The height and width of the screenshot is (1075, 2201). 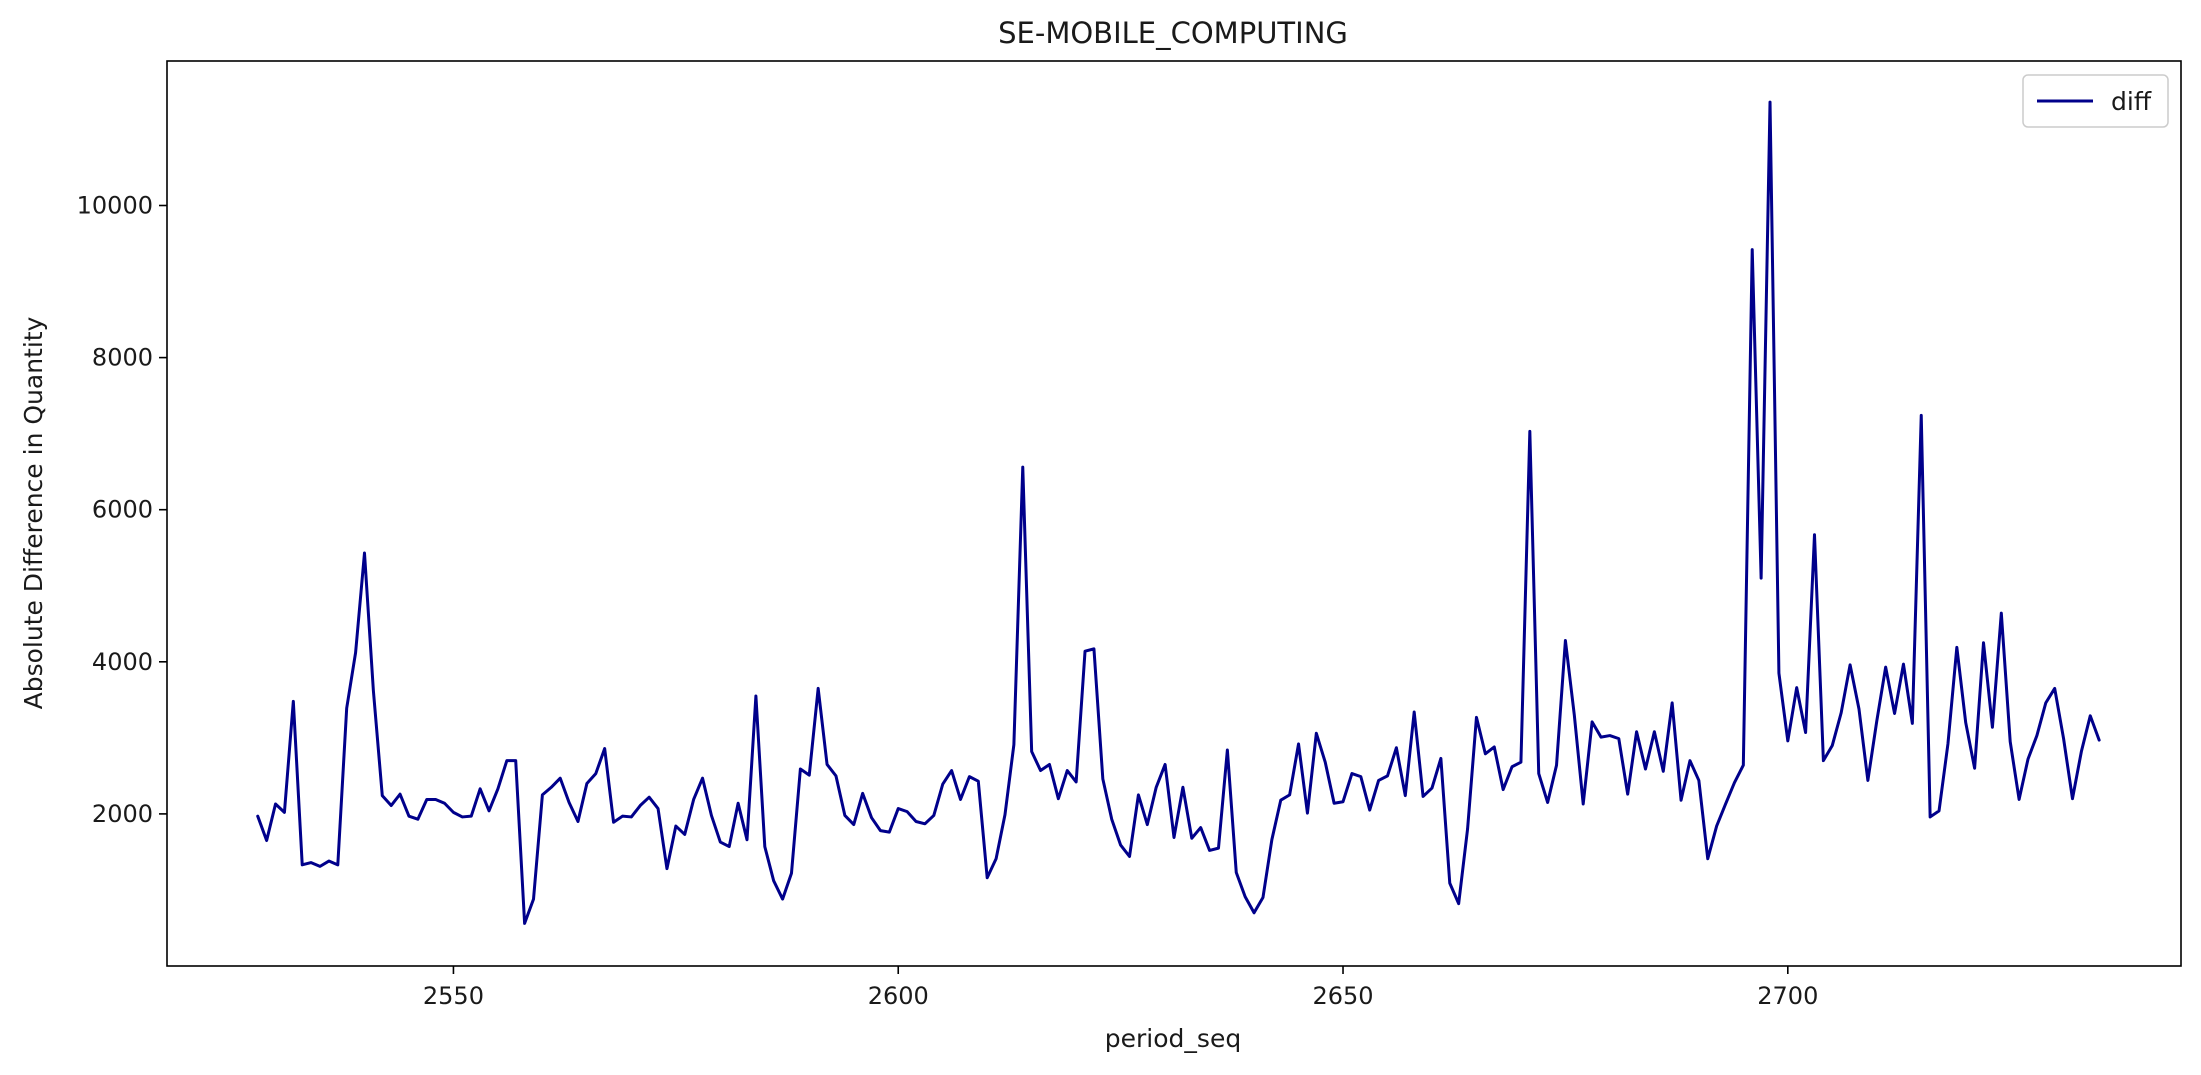 What do you see at coordinates (453, 996) in the screenshot?
I see `x-tick-label: 2550` at bounding box center [453, 996].